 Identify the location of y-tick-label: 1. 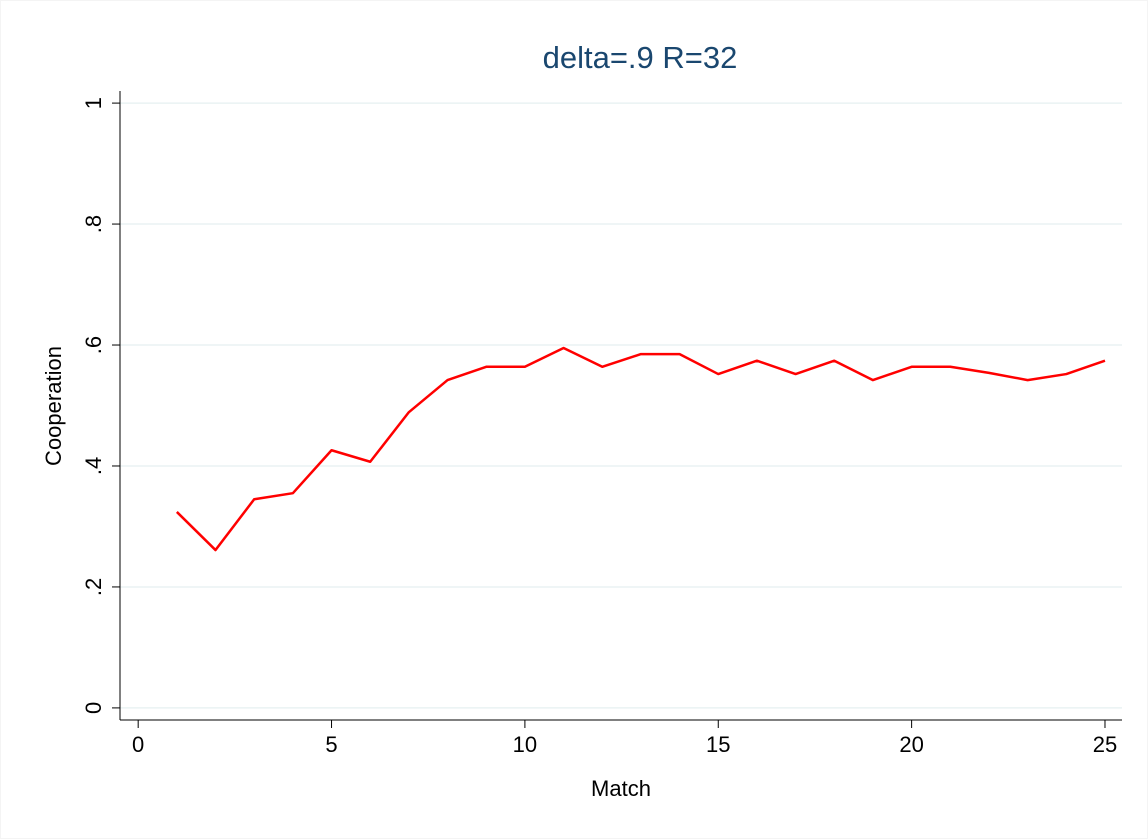
(93, 103).